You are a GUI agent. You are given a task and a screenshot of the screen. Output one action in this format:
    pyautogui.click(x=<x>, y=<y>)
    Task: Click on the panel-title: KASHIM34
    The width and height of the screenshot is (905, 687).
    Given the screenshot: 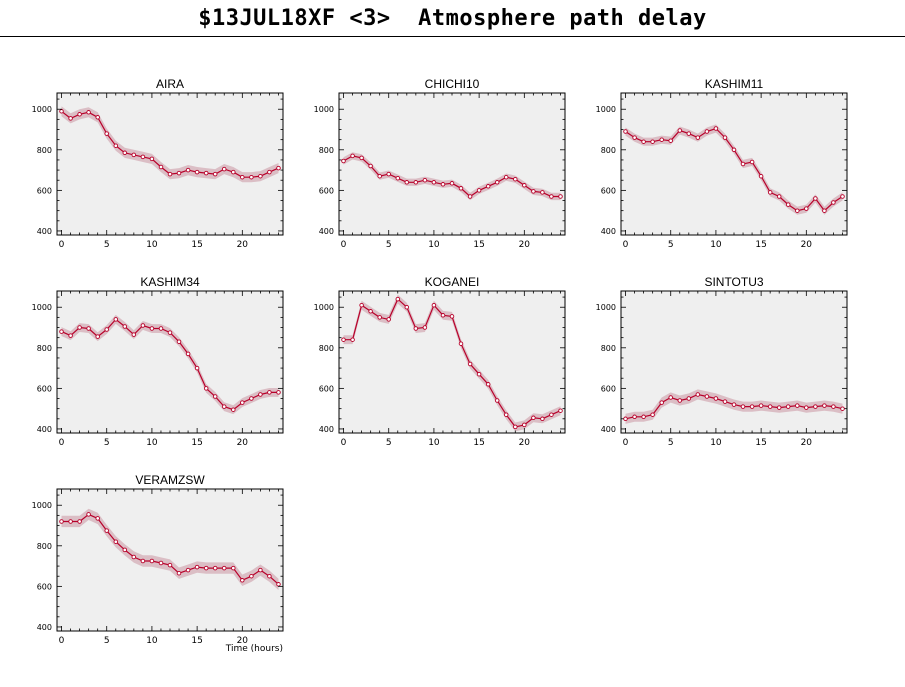 What is the action you would take?
    pyautogui.click(x=170, y=282)
    